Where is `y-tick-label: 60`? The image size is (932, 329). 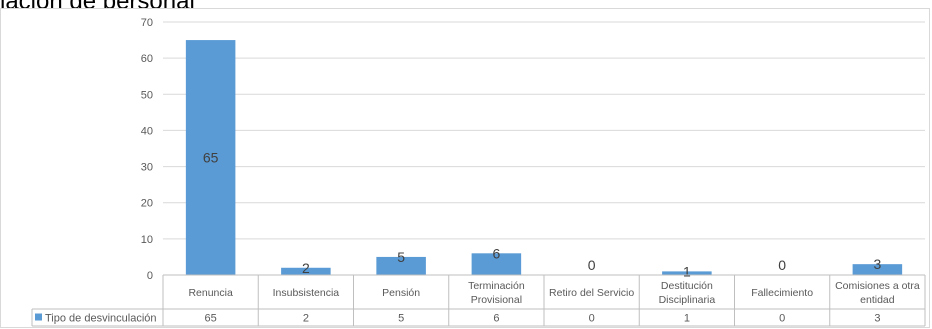 y-tick-label: 60 is located at coordinates (147, 59).